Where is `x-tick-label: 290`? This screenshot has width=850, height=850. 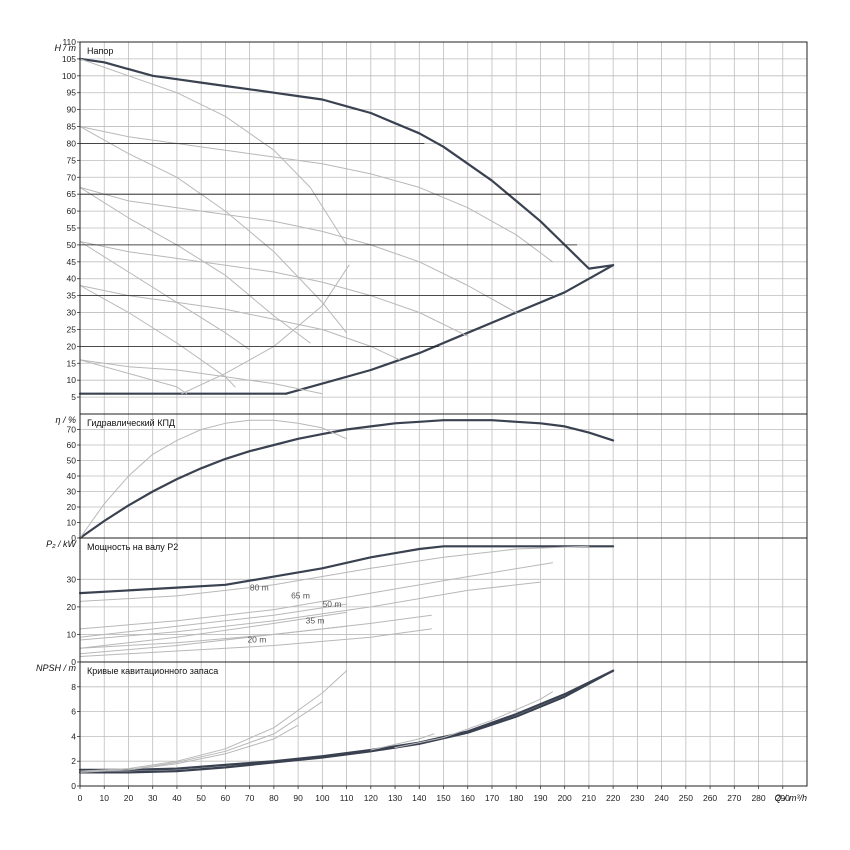 x-tick-label: 290 is located at coordinates (783, 798).